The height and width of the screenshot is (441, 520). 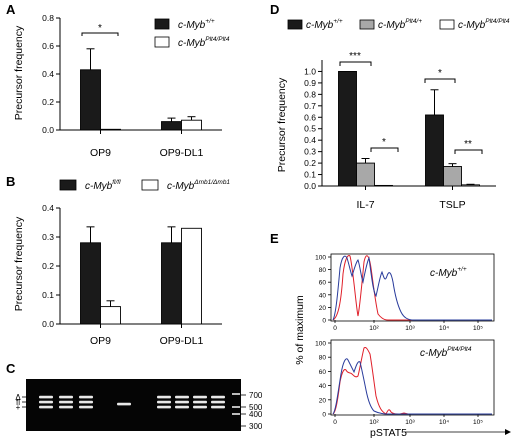 What do you see at coordinates (256, 407) in the screenshot?
I see `gel-ladder-500: 500` at bounding box center [256, 407].